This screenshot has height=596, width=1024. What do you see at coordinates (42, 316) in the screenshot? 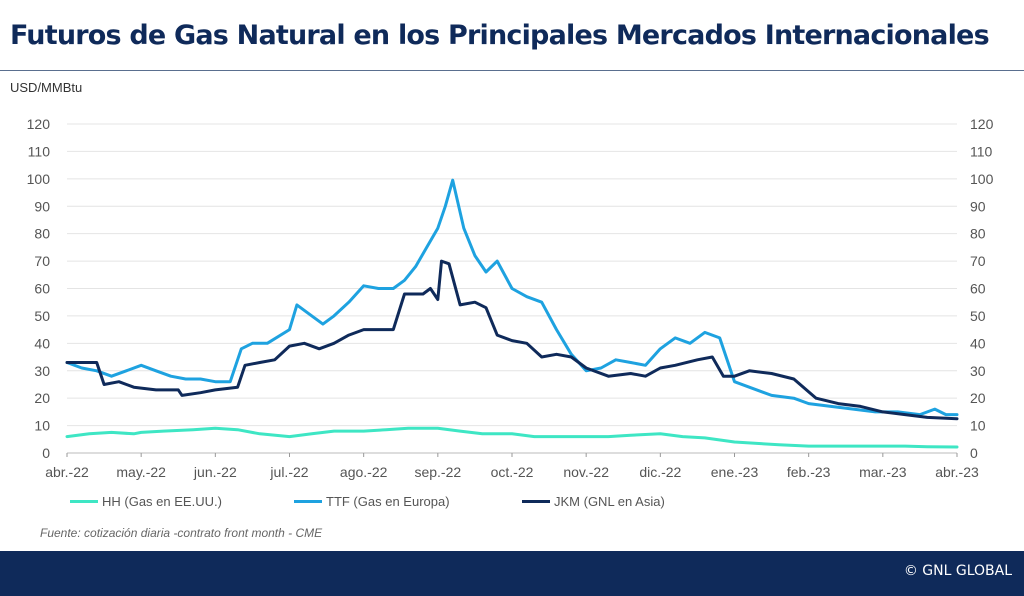
I see `y-tick-label-left: 50` at bounding box center [42, 316].